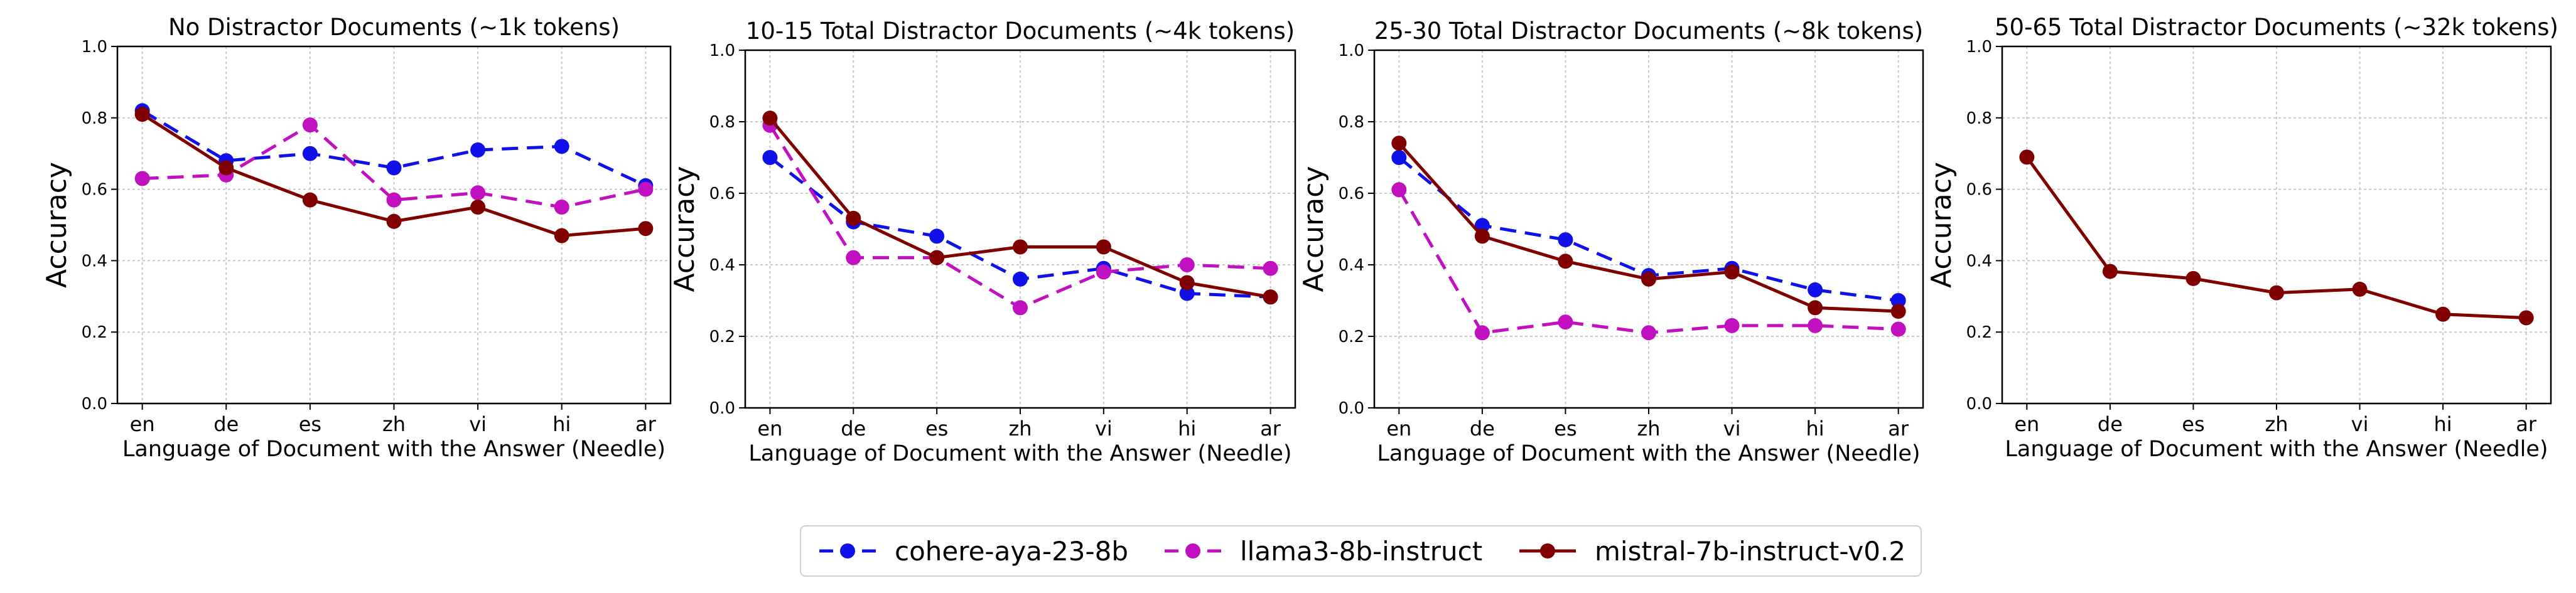  Describe the element at coordinates (854, 257) in the screenshot. I see `data-point-llama3-8b-instruct-de` at that location.